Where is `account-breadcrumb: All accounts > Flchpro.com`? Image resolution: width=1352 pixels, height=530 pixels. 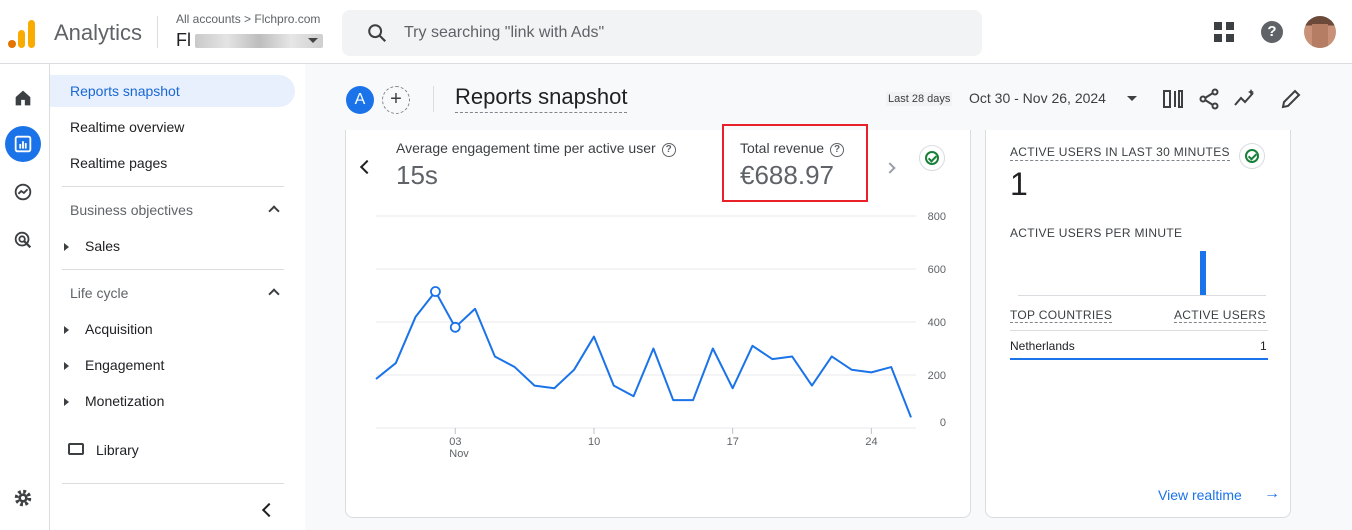 account-breadcrumb: All accounts > Flchpro.com is located at coordinates (248, 19).